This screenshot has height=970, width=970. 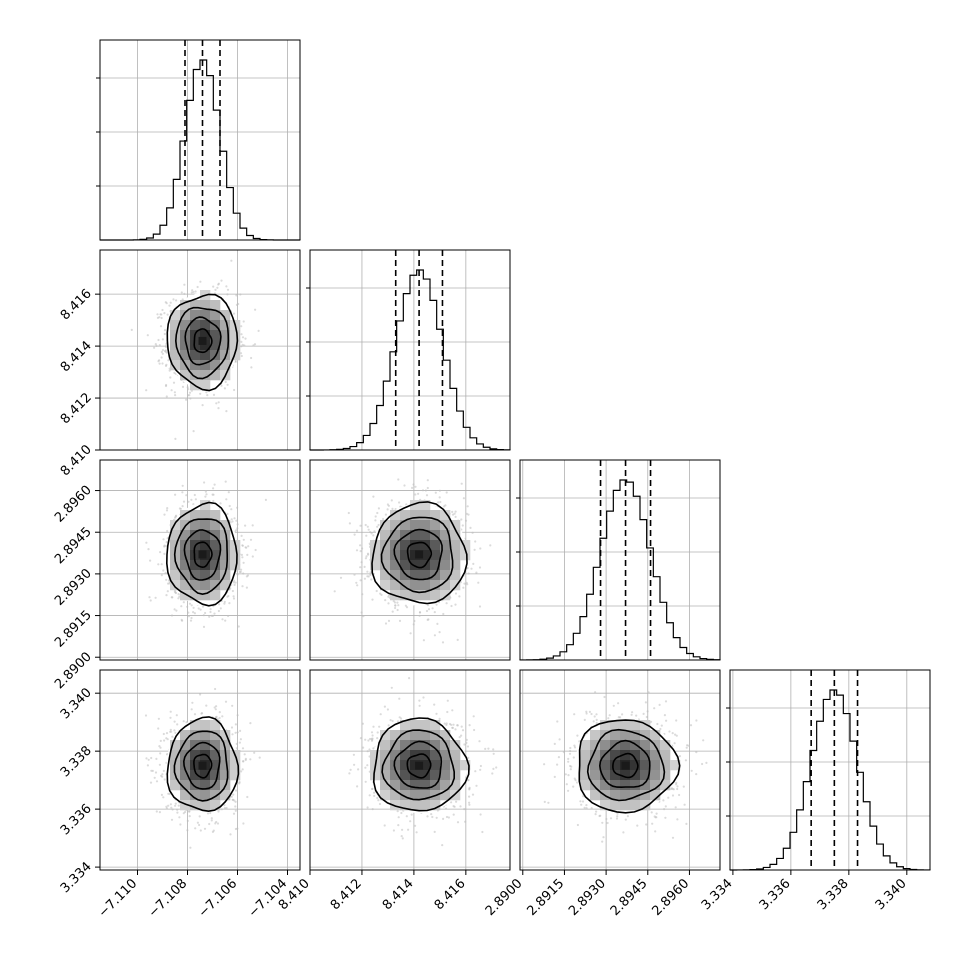 I want to click on density-blocks, so click(x=630, y=765).